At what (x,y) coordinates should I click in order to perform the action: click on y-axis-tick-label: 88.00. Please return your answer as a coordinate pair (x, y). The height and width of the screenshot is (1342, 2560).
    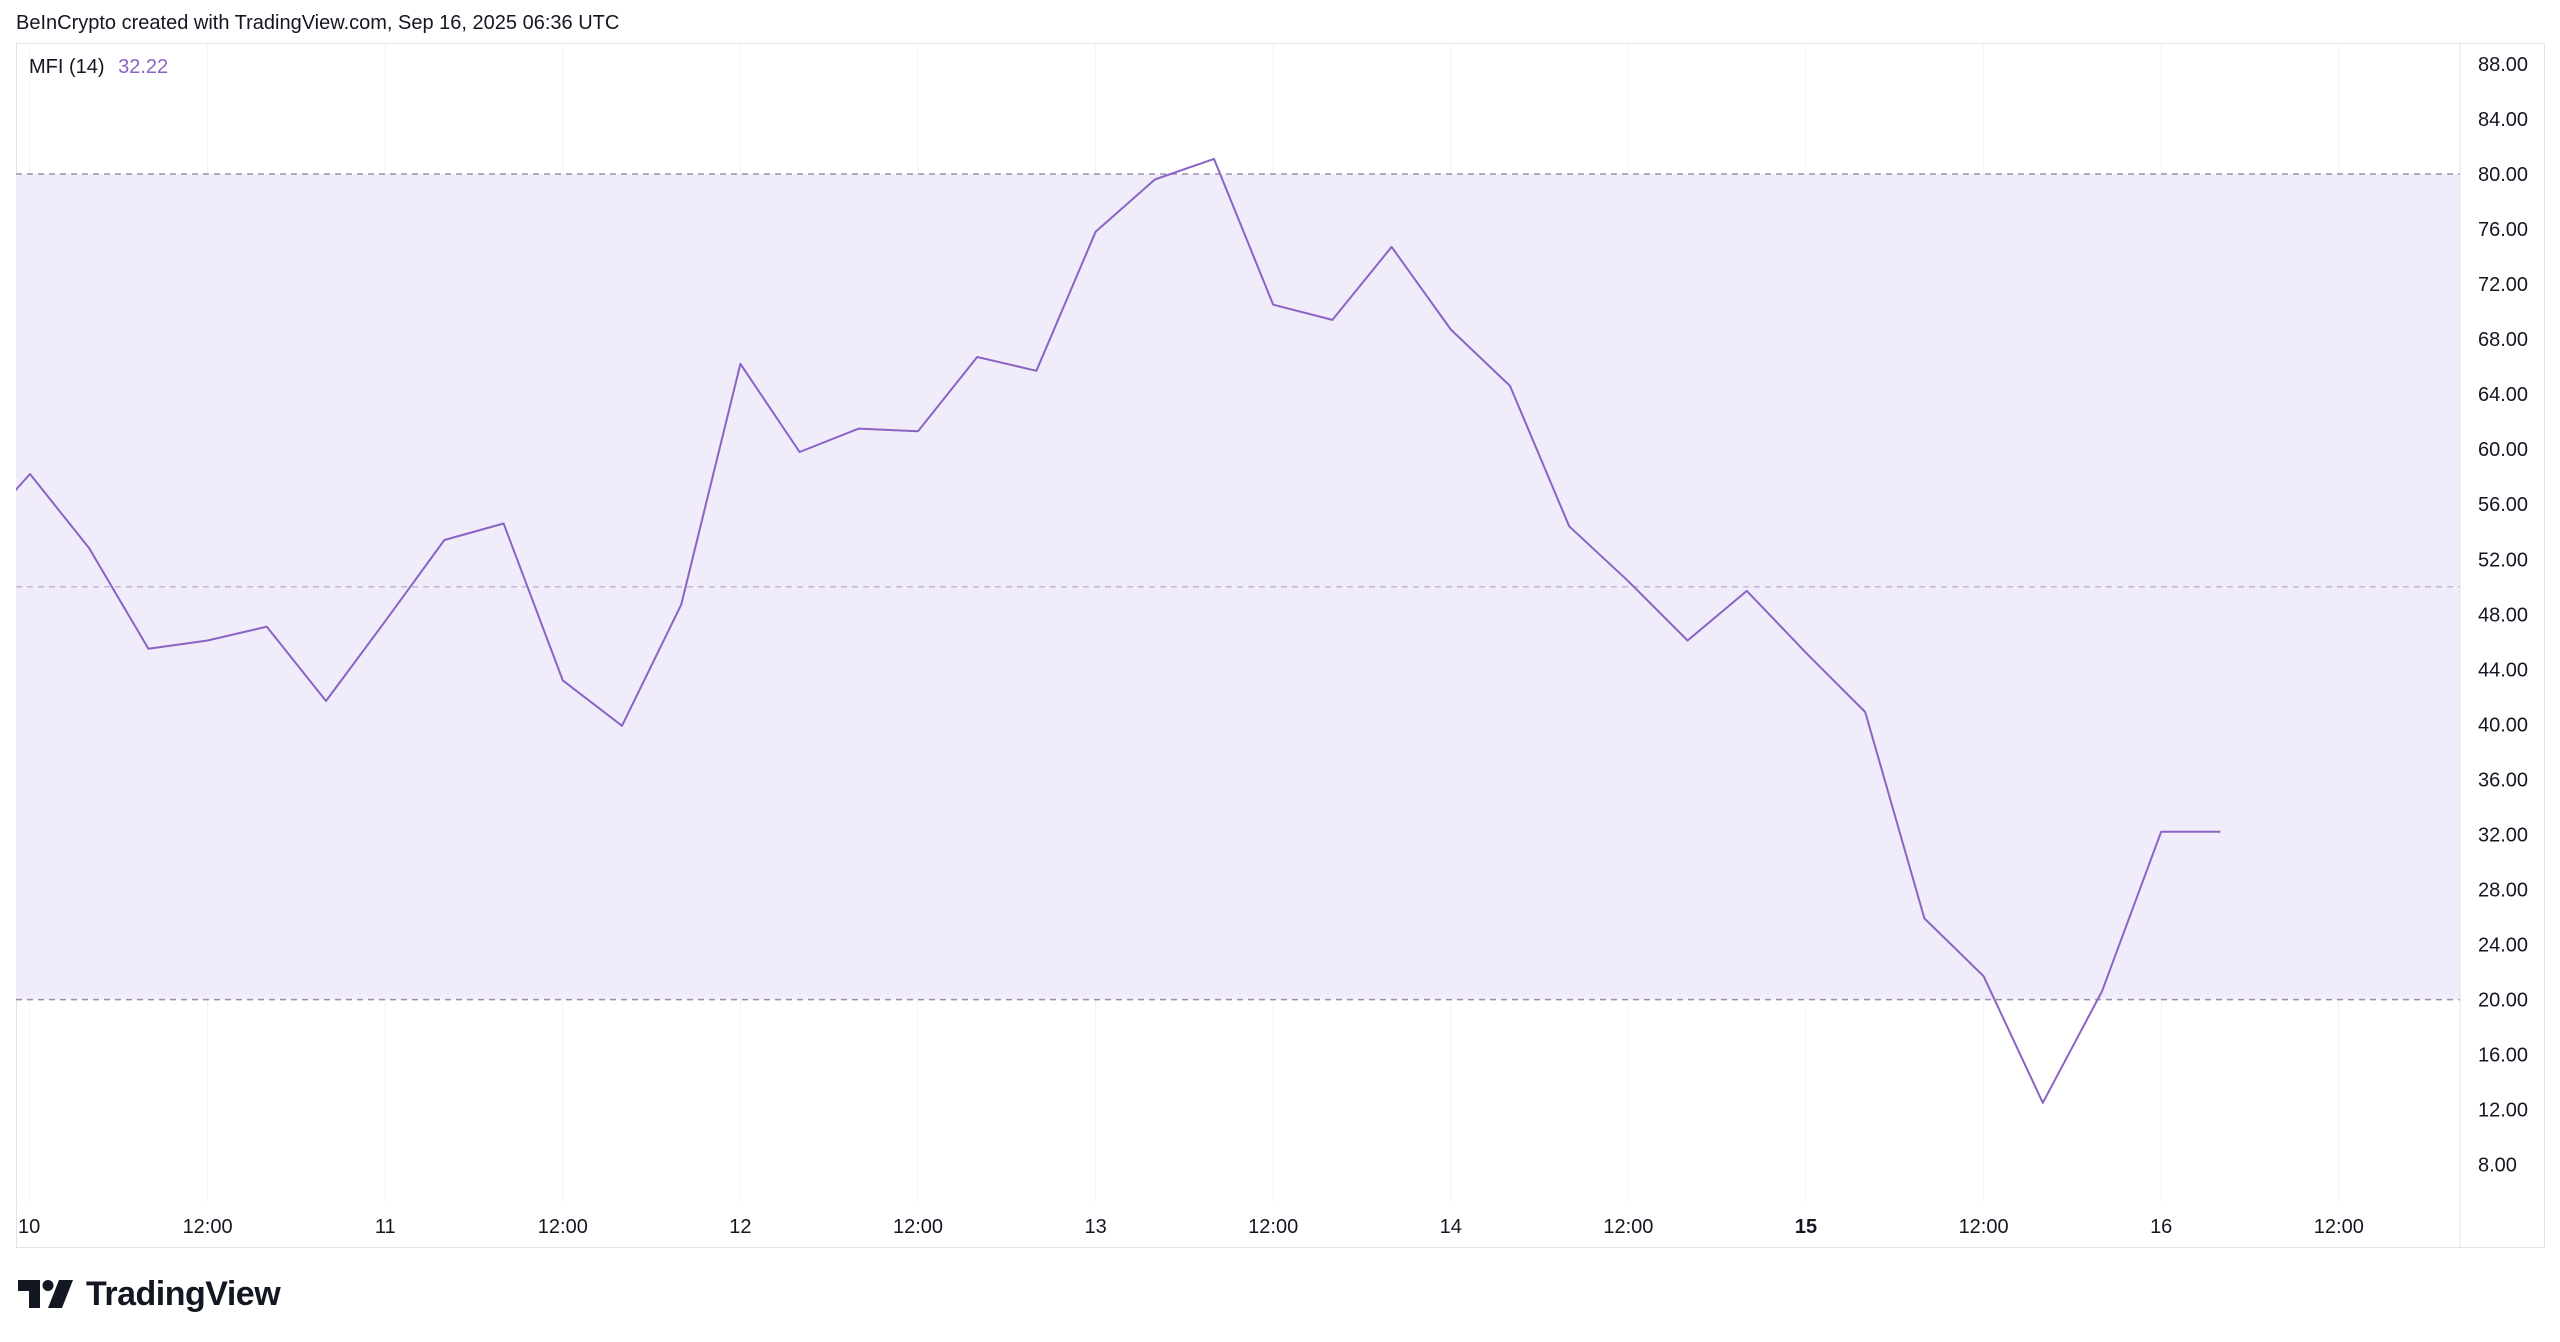
    Looking at the image, I should click on (2503, 65).